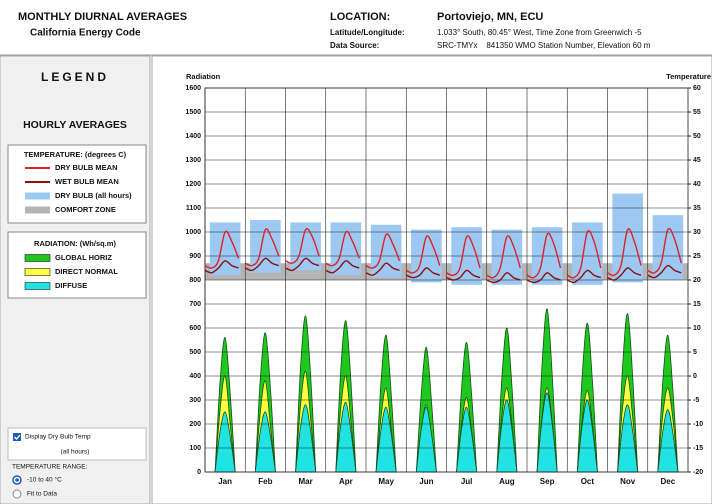  Describe the element at coordinates (697, 304) in the screenshot. I see `y2-tick-label: 15` at that location.